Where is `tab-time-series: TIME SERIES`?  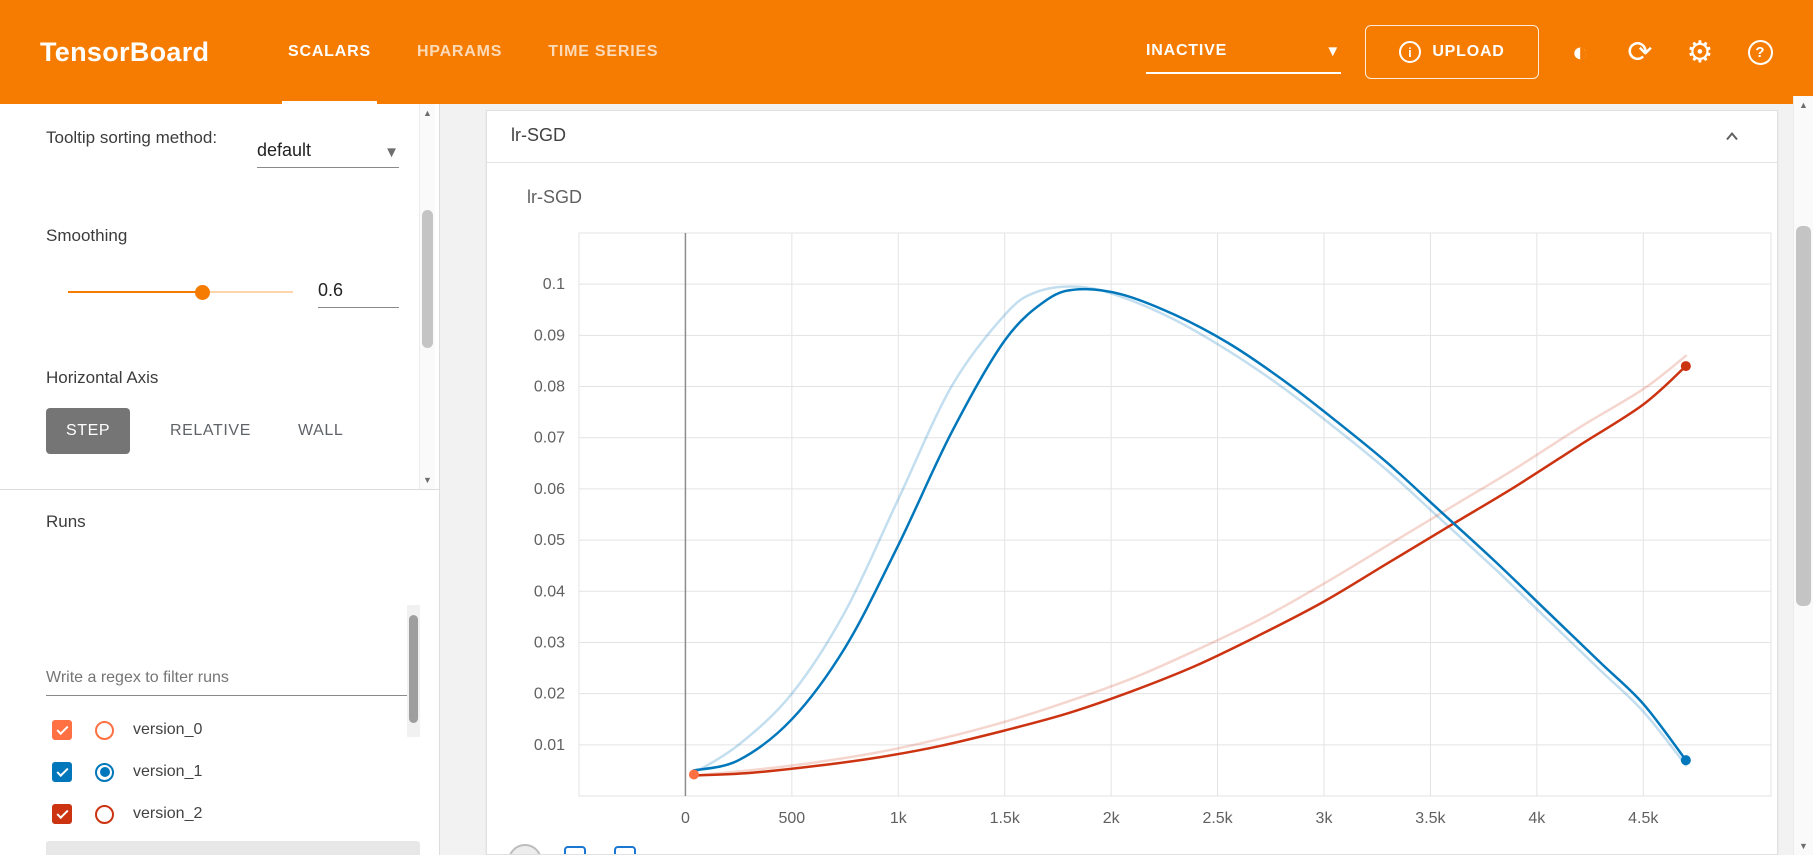 tab-time-series: TIME SERIES is located at coordinates (603, 51).